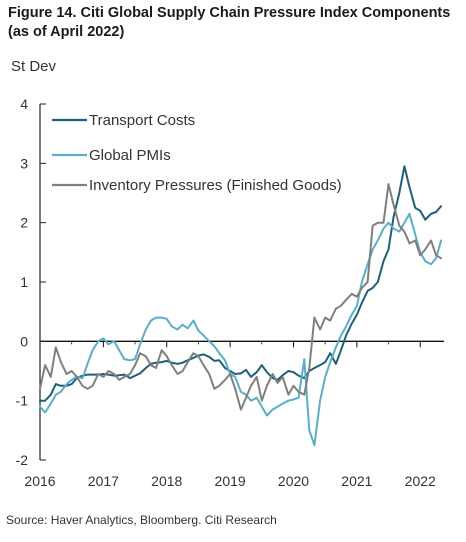  What do you see at coordinates (130, 155) in the screenshot?
I see `legend-label-1: Global PMIs` at bounding box center [130, 155].